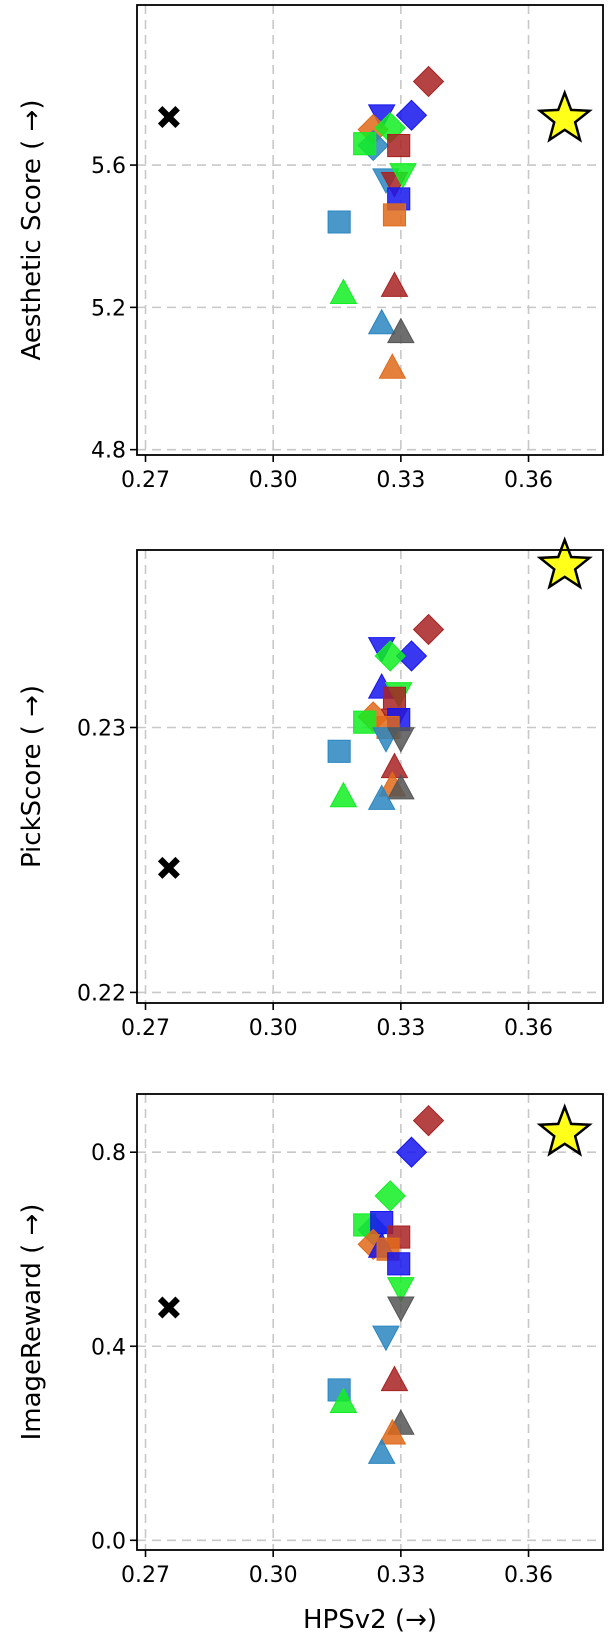  I want to click on y-axis-label: Aesthetic Score ( →), so click(32, 230).